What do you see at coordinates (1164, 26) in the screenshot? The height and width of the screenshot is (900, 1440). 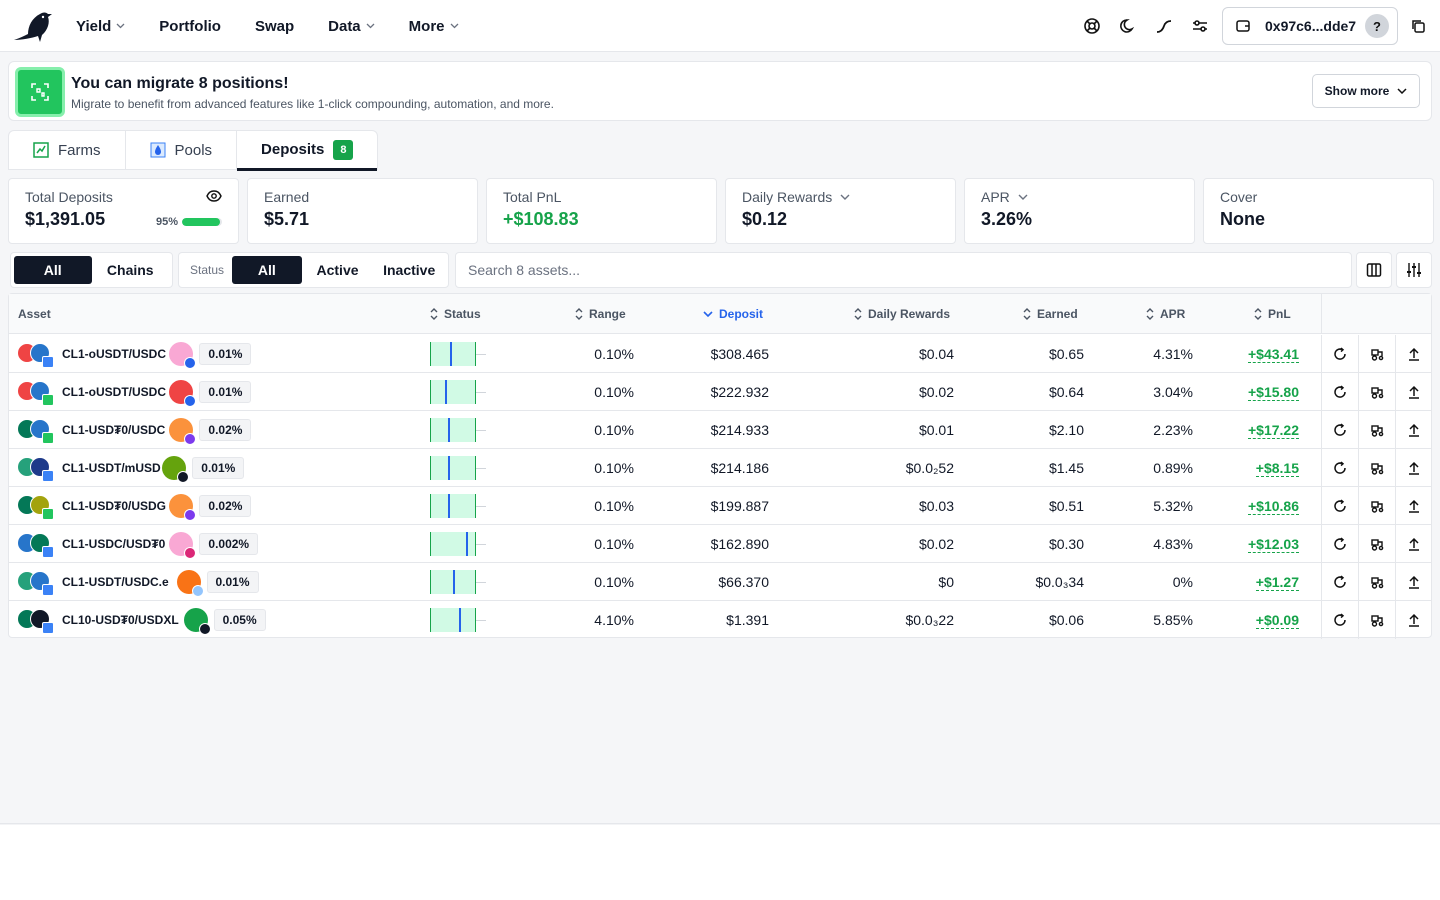 I see `chart-curve-icon` at bounding box center [1164, 26].